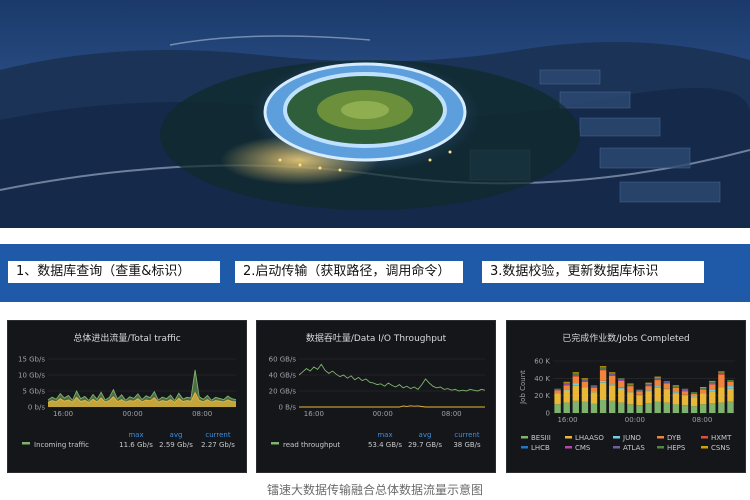 This screenshot has height=500, width=750. What do you see at coordinates (425, 435) in the screenshot?
I see `legend-header-avg: avg` at bounding box center [425, 435].